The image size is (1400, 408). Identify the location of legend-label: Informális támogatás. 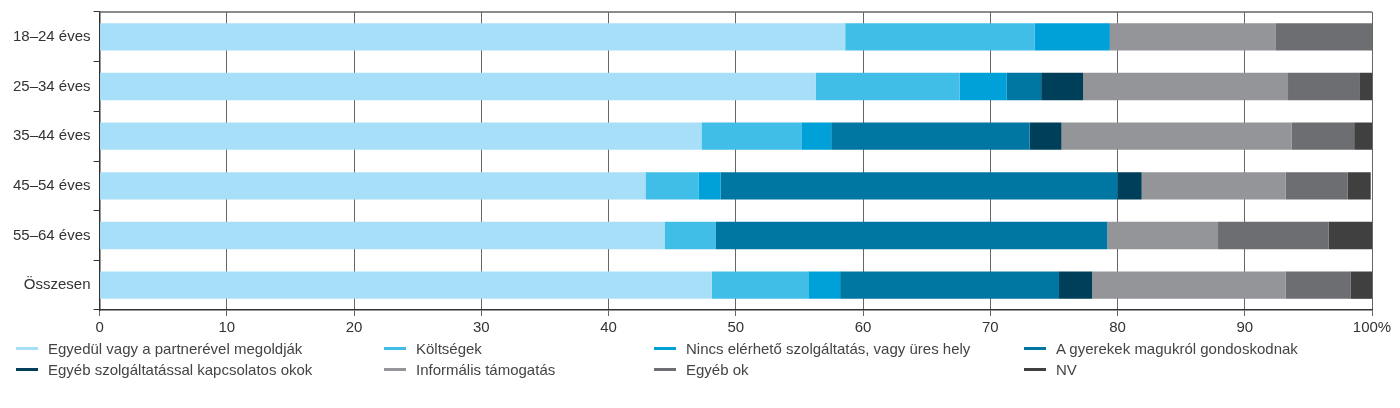
(486, 369).